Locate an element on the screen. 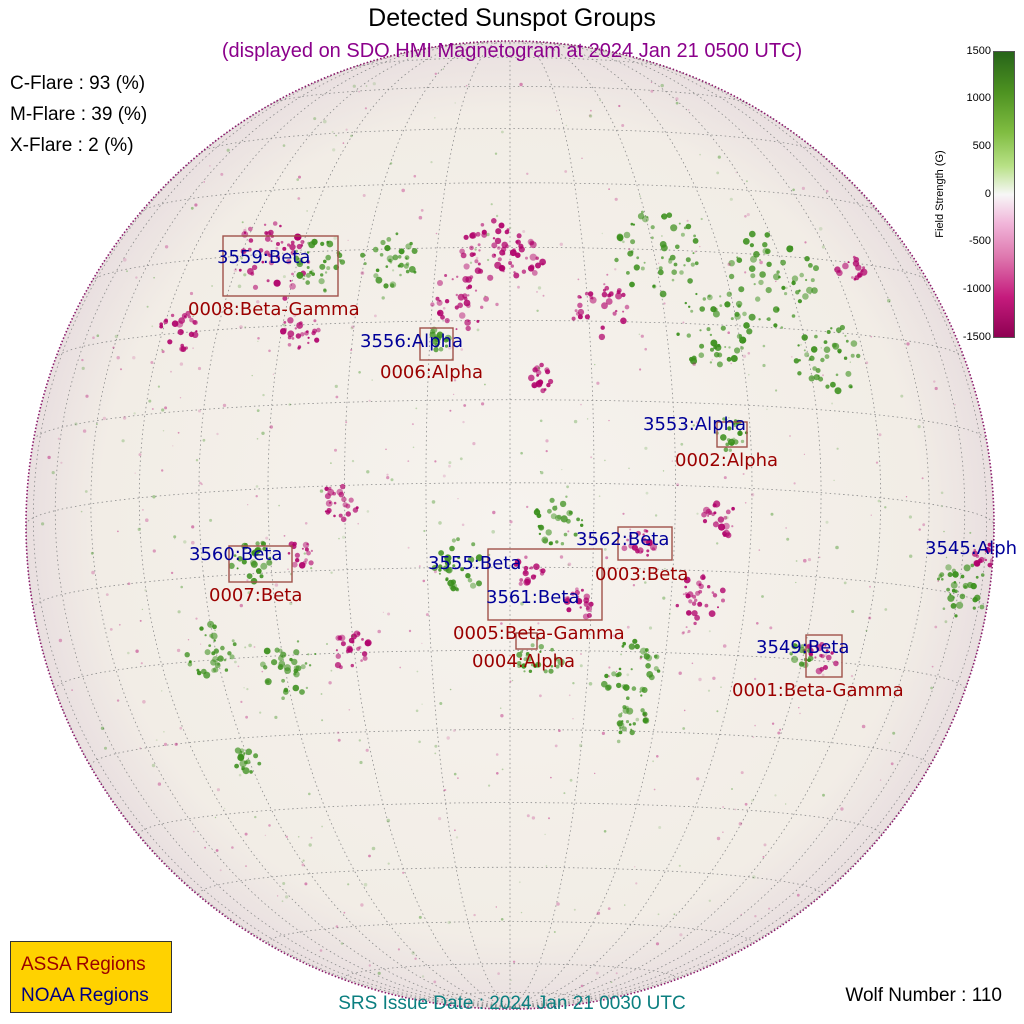 This screenshot has height=1024, width=1024. noaa-label-3560: 3560:Beta is located at coordinates (235, 554).